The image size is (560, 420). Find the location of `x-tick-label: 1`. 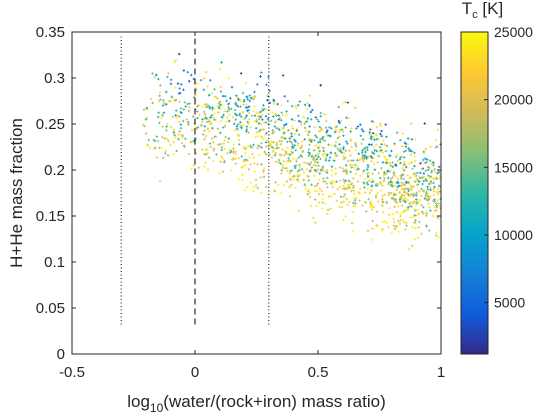

x-tick-label: 1 is located at coordinates (441, 372).